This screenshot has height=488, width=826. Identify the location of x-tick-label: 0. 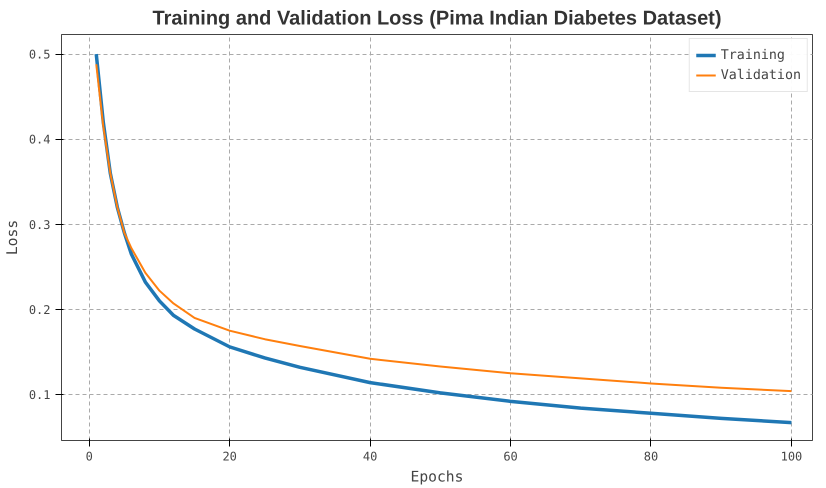
(89, 457).